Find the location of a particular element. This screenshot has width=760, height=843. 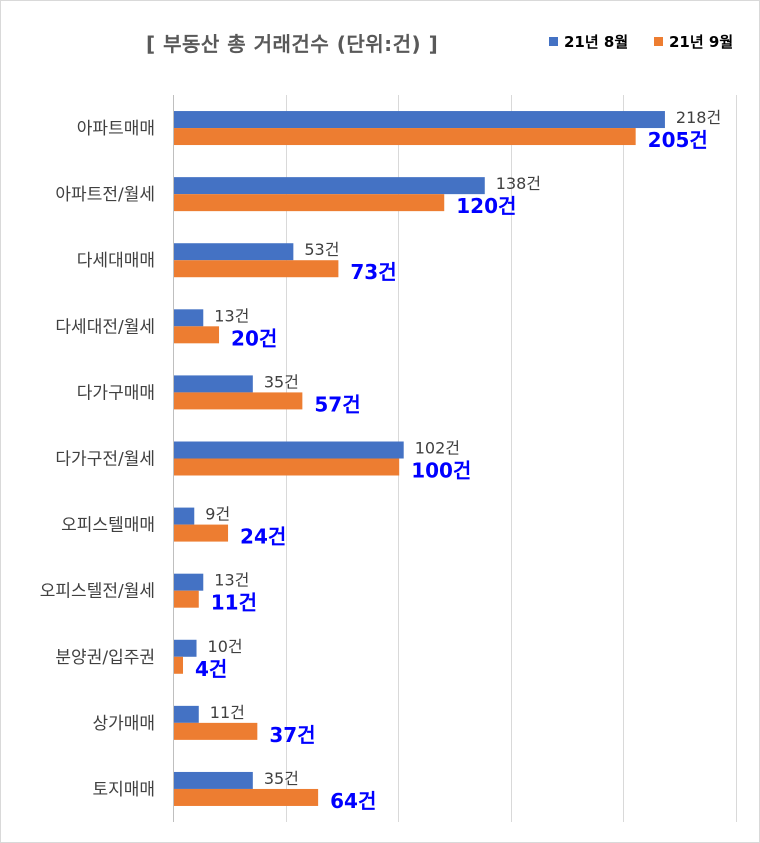

data-label-sep: 4건 is located at coordinates (211, 669).